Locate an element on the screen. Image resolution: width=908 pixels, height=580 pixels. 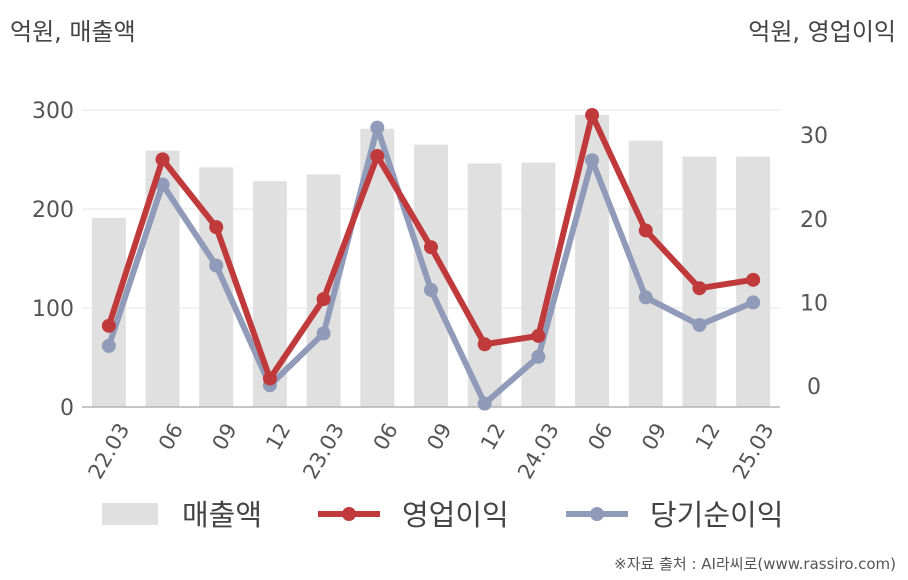
x-axis-tick: 23.03 is located at coordinates (323, 451).